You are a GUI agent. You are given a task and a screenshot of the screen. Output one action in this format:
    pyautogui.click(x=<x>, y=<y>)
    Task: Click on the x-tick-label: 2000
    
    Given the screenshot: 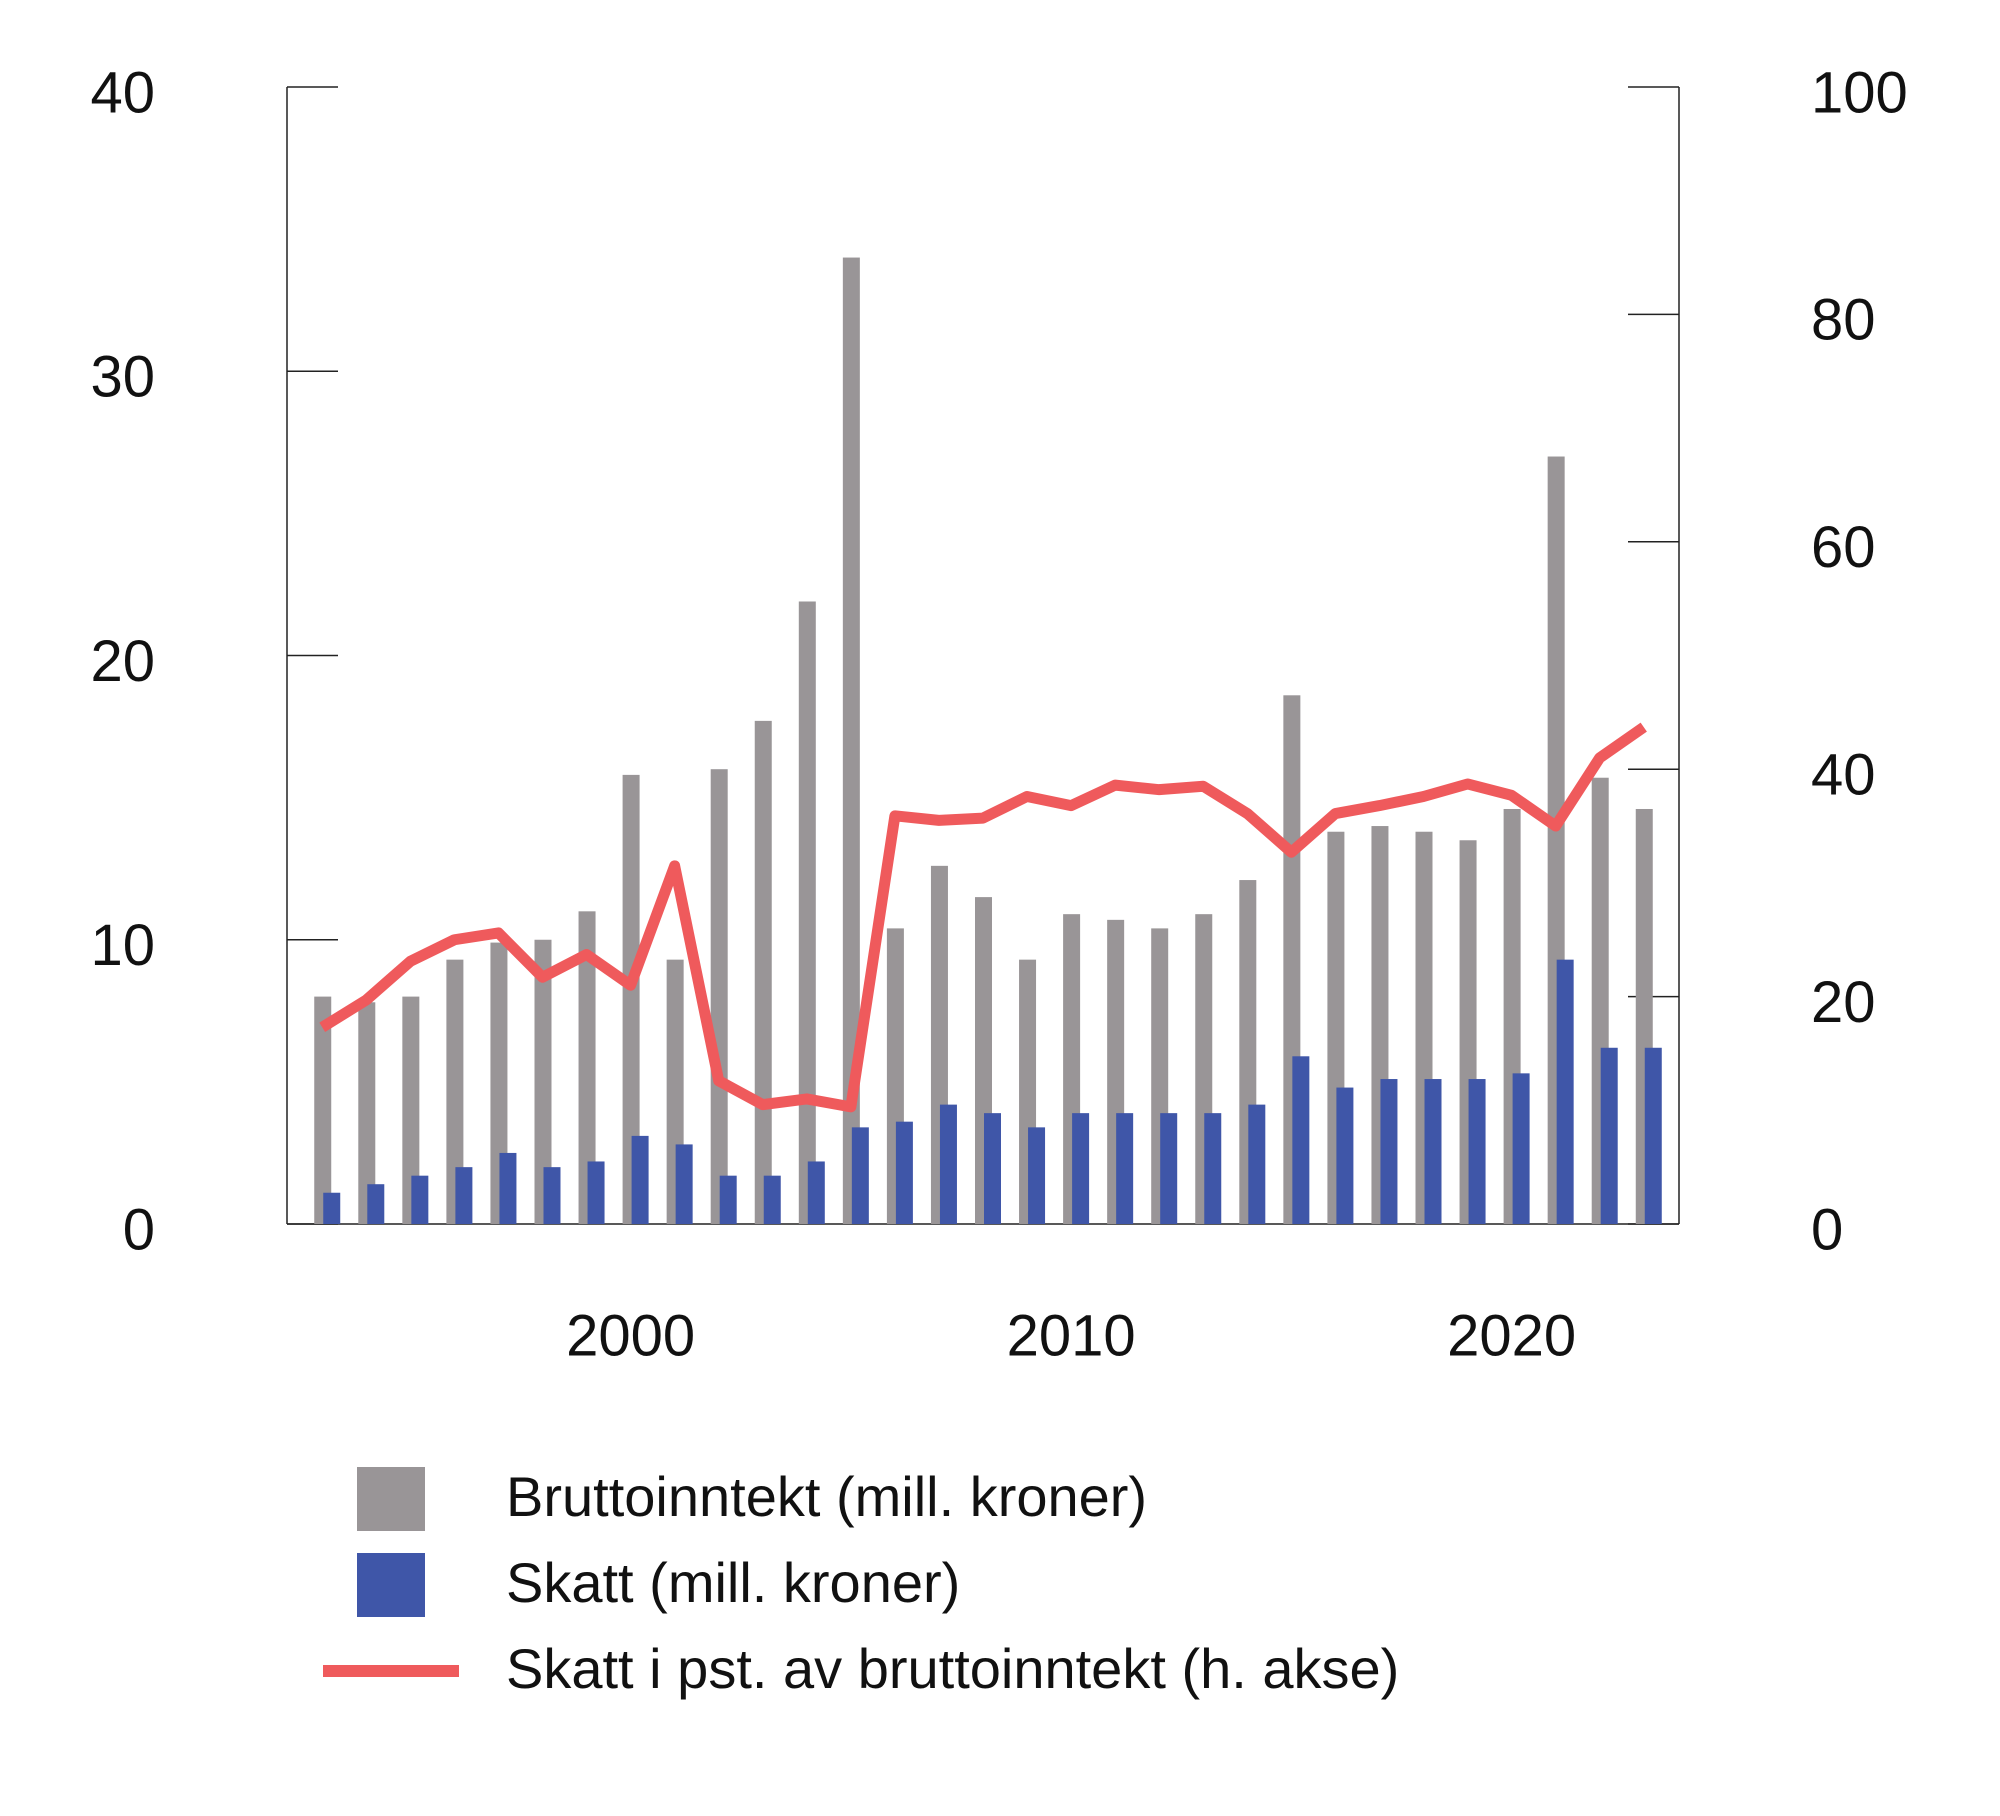 What is the action you would take?
    pyautogui.click(x=630, y=1335)
    